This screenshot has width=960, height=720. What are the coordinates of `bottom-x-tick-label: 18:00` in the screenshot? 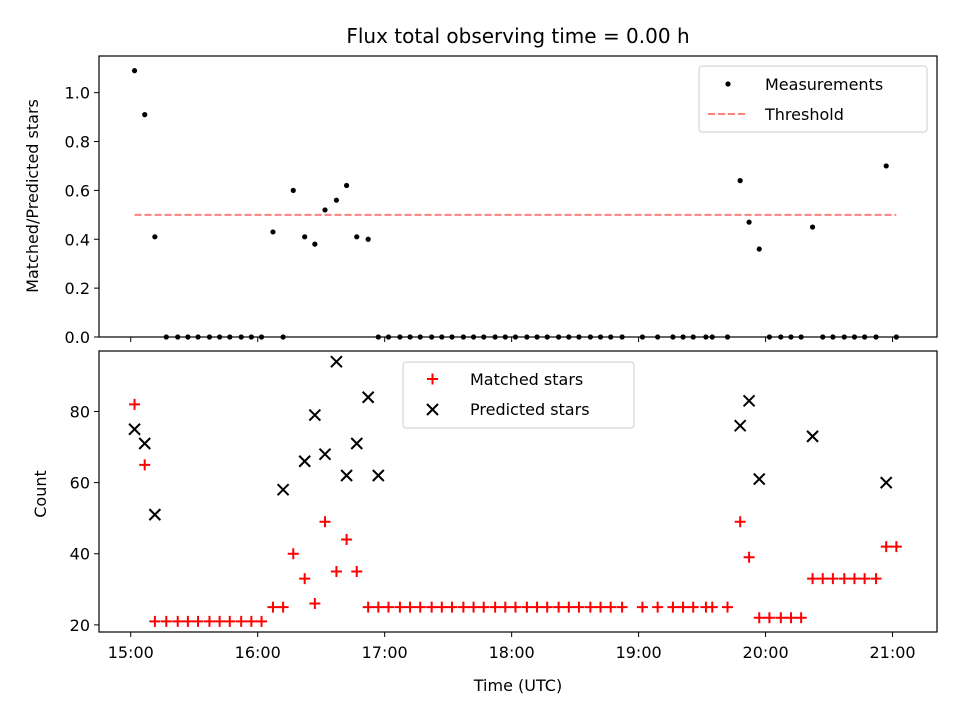 It's located at (512, 652).